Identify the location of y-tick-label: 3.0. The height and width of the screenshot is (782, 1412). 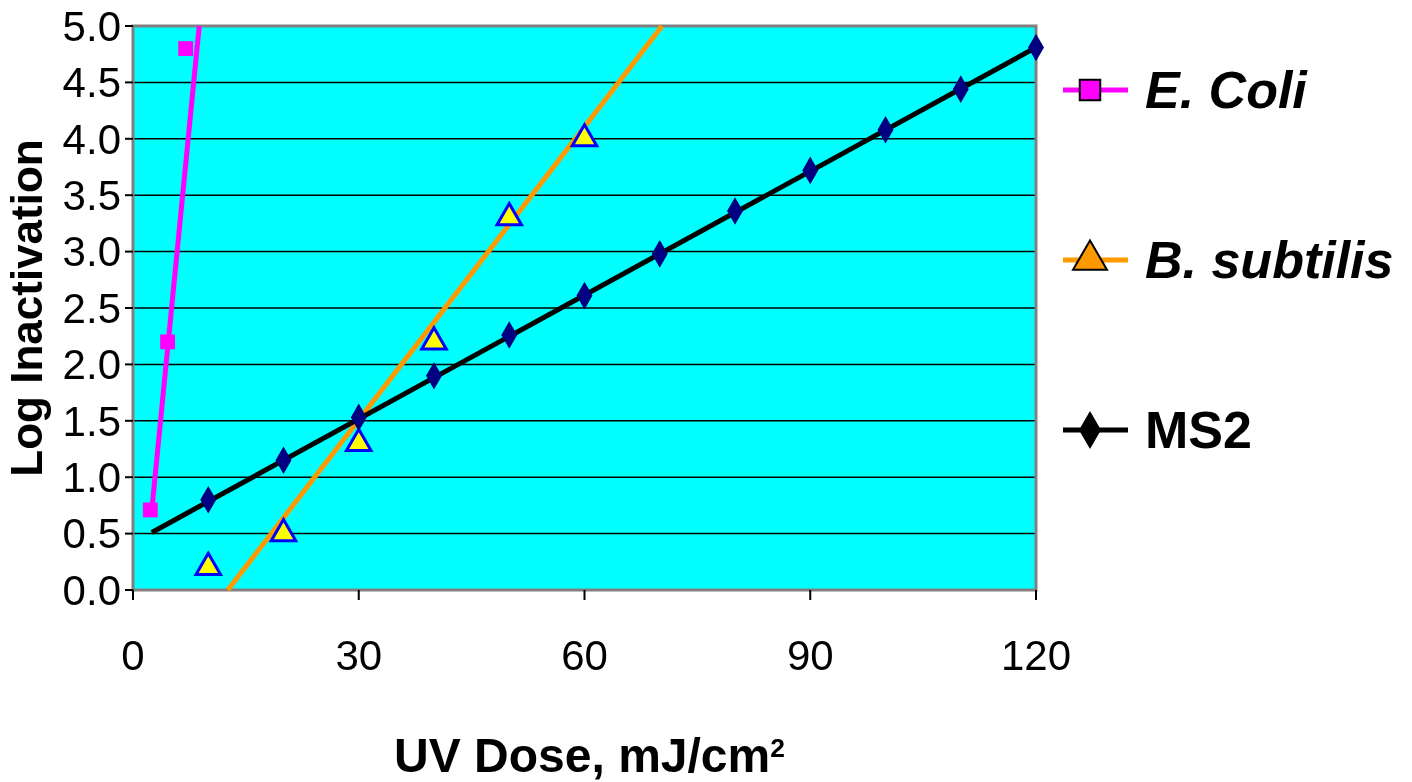
(91, 252).